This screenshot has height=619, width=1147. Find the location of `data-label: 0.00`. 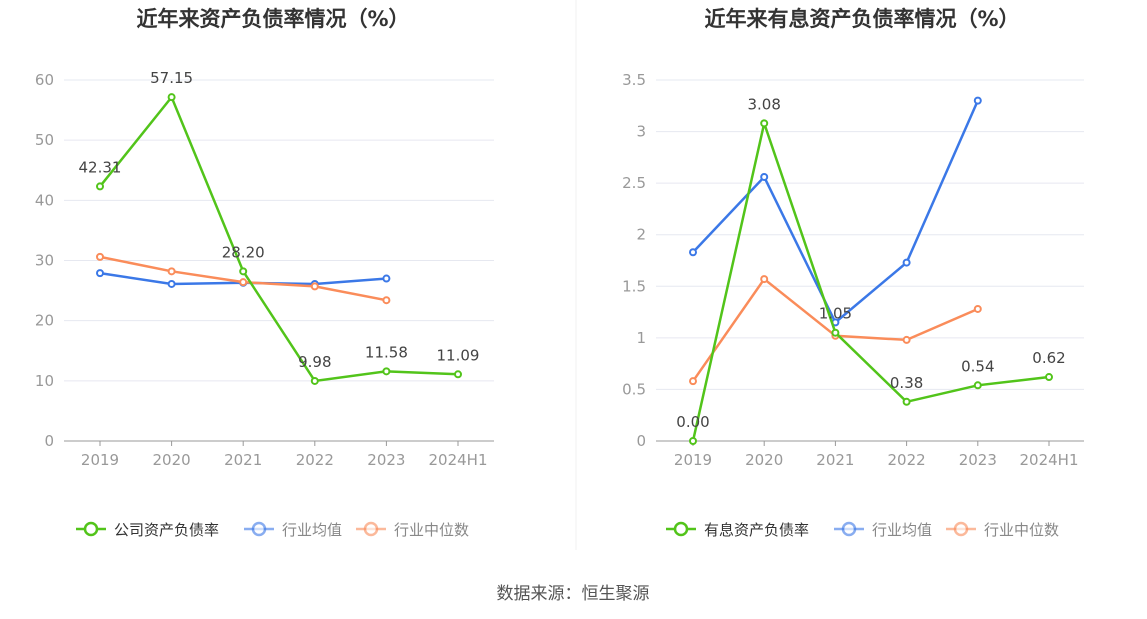

data-label: 0.00 is located at coordinates (692, 422).